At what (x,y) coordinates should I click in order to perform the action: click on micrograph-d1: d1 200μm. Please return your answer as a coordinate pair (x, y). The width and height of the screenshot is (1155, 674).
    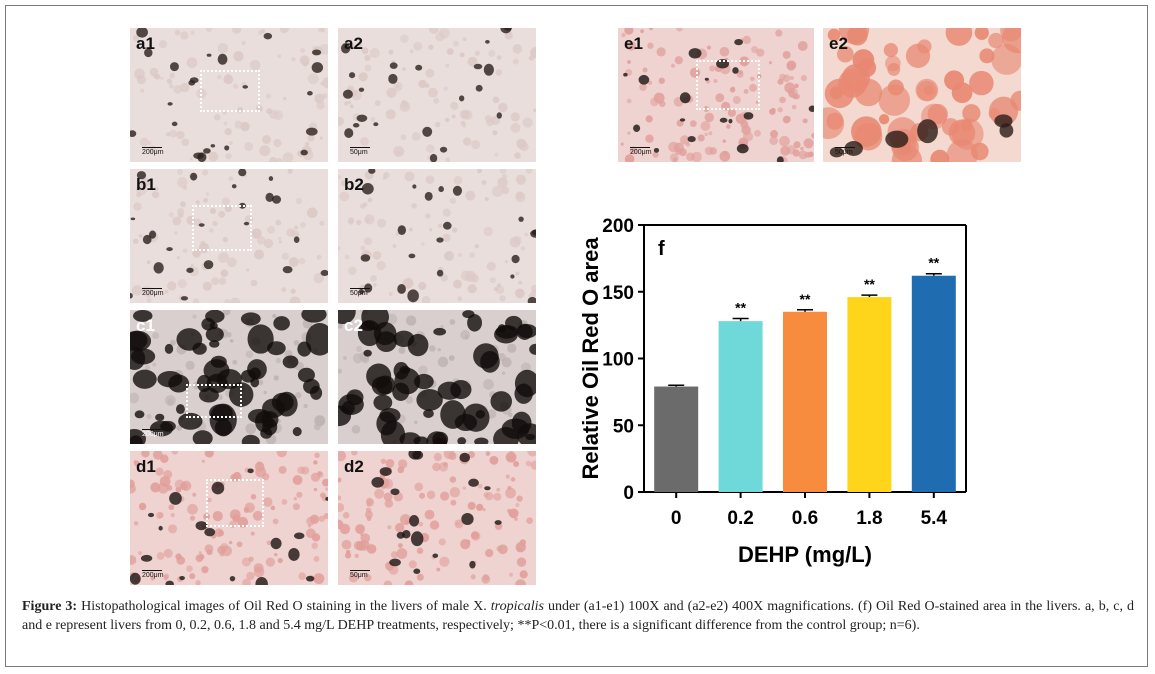
    Looking at the image, I should click on (229, 518).